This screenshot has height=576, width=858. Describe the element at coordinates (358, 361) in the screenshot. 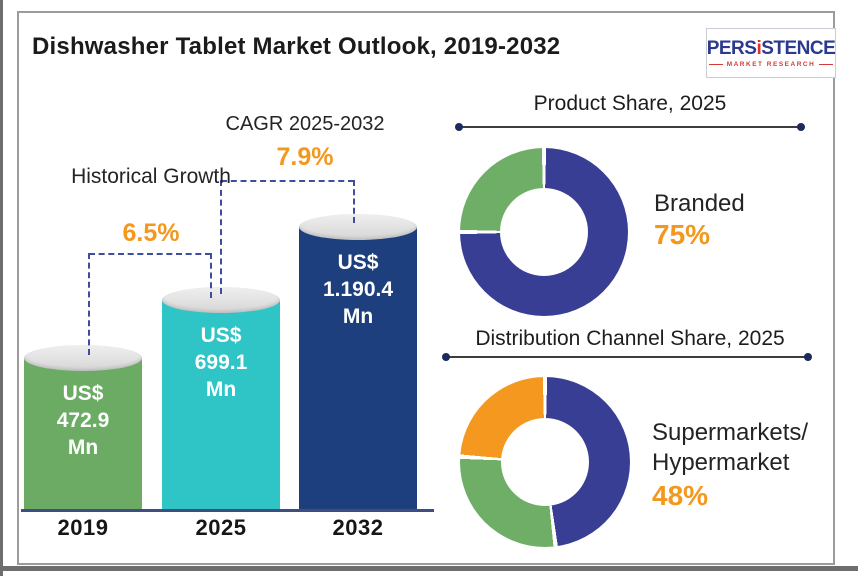

I see `bar-2032: US$ 1.190.4 Mn` at that location.